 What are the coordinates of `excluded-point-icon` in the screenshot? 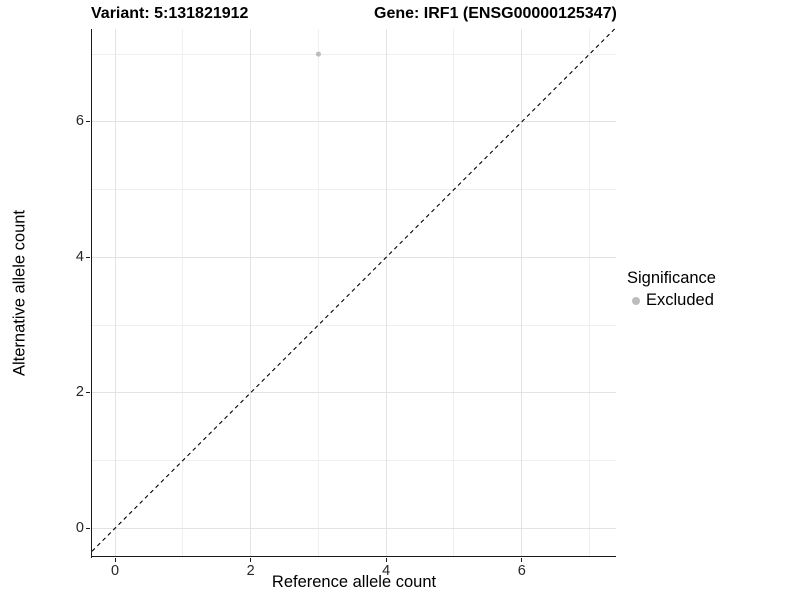 It's located at (636, 300).